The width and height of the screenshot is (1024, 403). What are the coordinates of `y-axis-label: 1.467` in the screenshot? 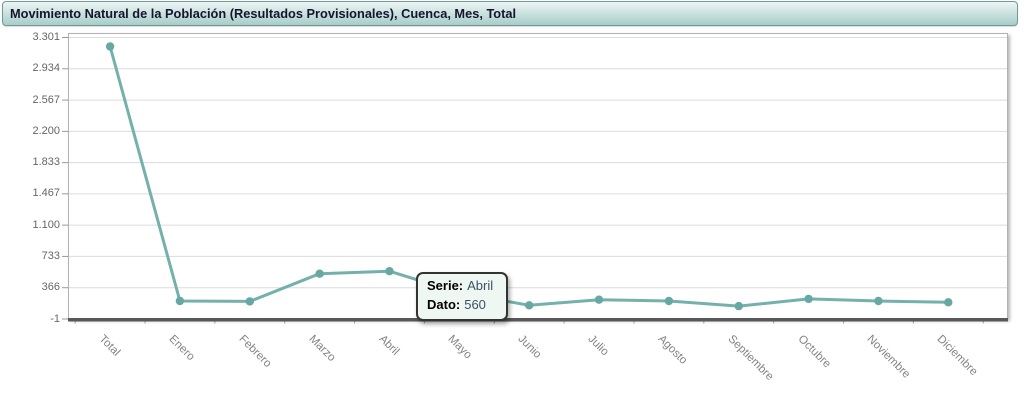 It's located at (46, 193).